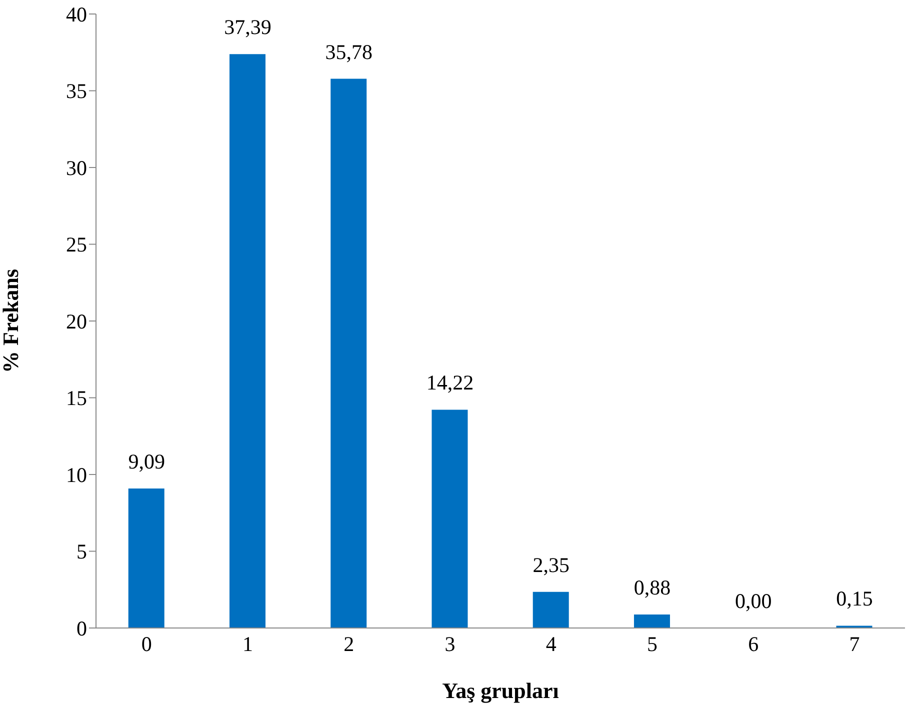 This screenshot has width=909, height=728. What do you see at coordinates (854, 644) in the screenshot?
I see `x-tick-label: 7` at bounding box center [854, 644].